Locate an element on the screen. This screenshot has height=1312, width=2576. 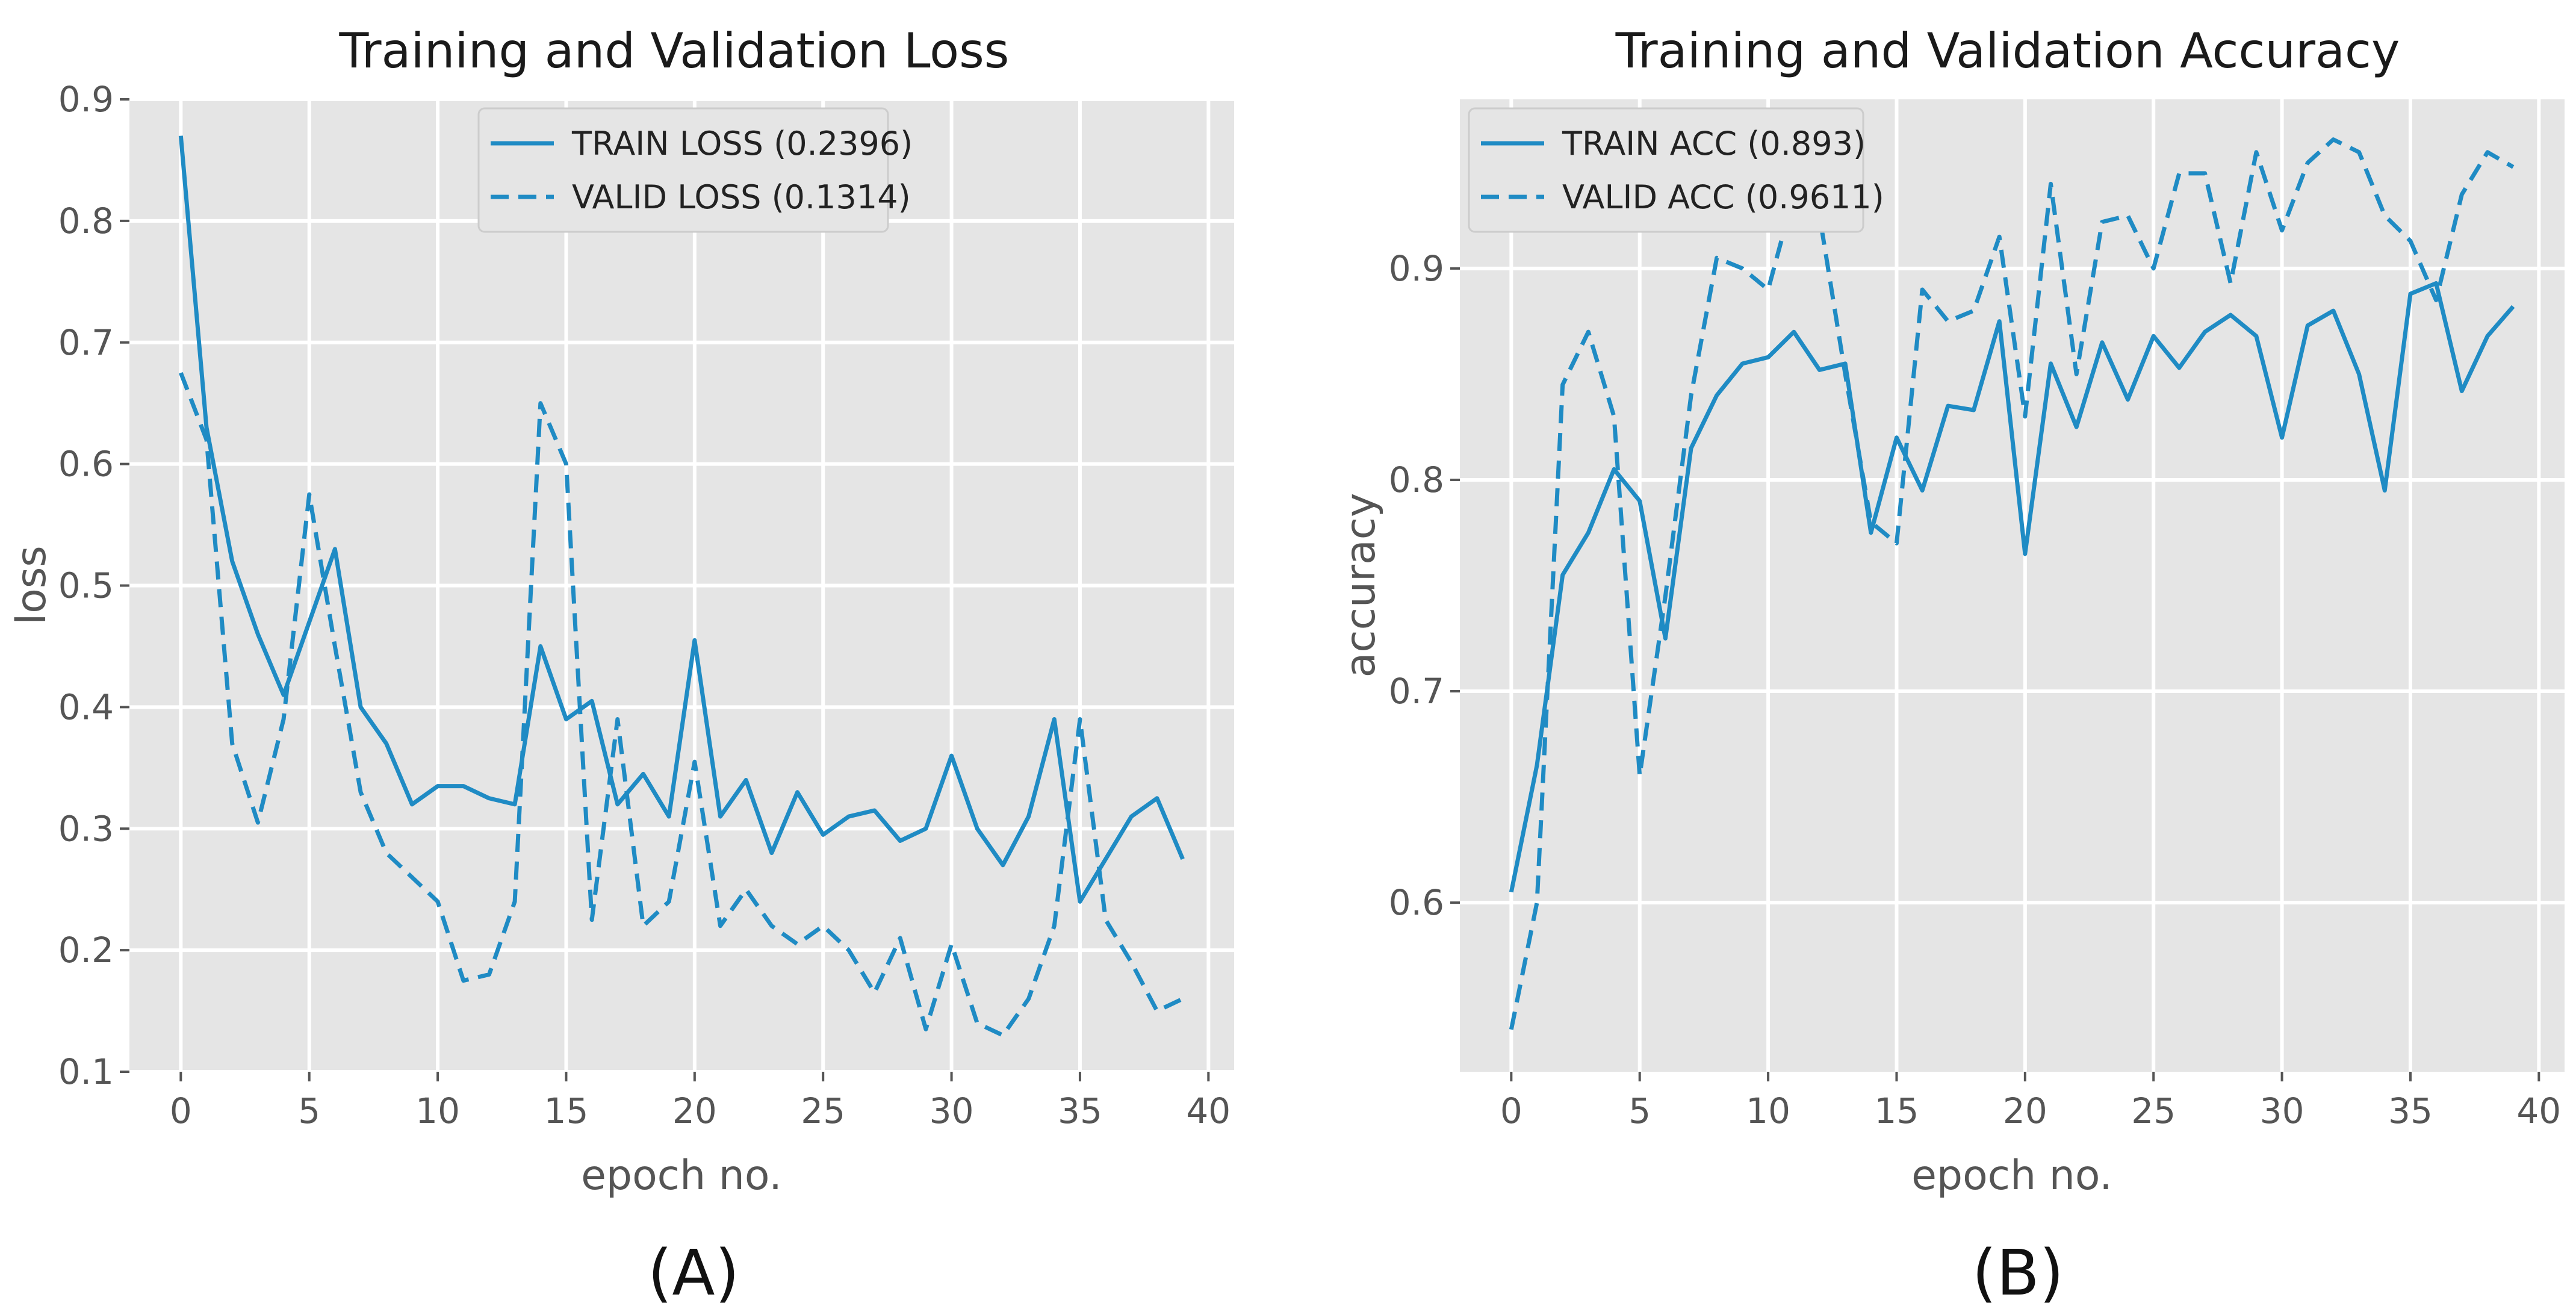
loss-legend-valid-label: VALID LOSS (0.1314) is located at coordinates (741, 197).